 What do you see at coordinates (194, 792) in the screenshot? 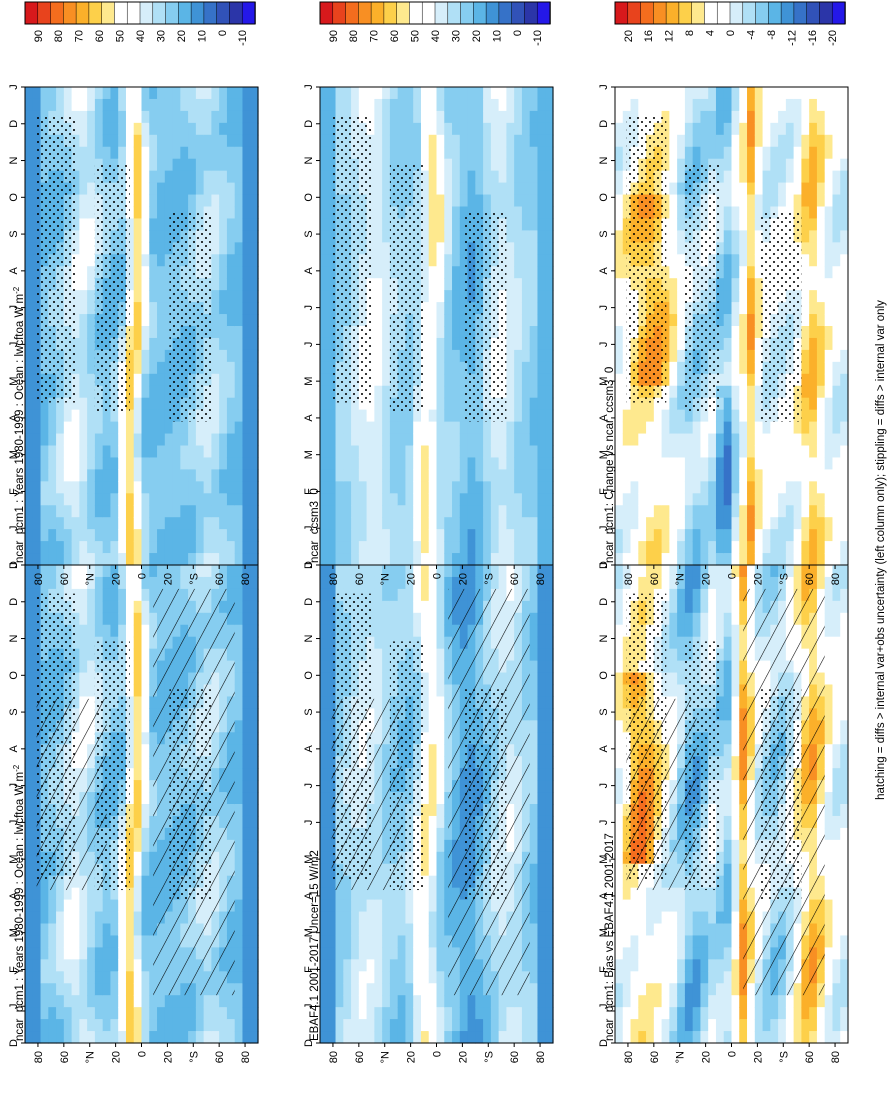
I see `hatching-region` at bounding box center [194, 792].